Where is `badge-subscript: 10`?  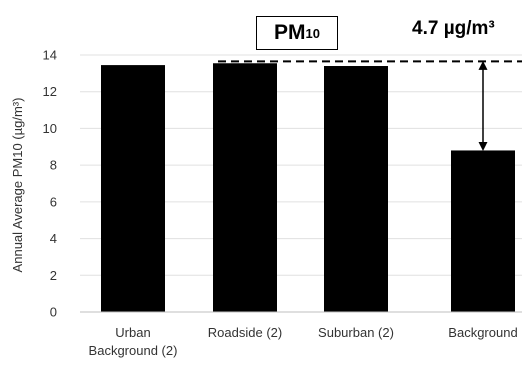
badge-subscript: 10 is located at coordinates (312, 33).